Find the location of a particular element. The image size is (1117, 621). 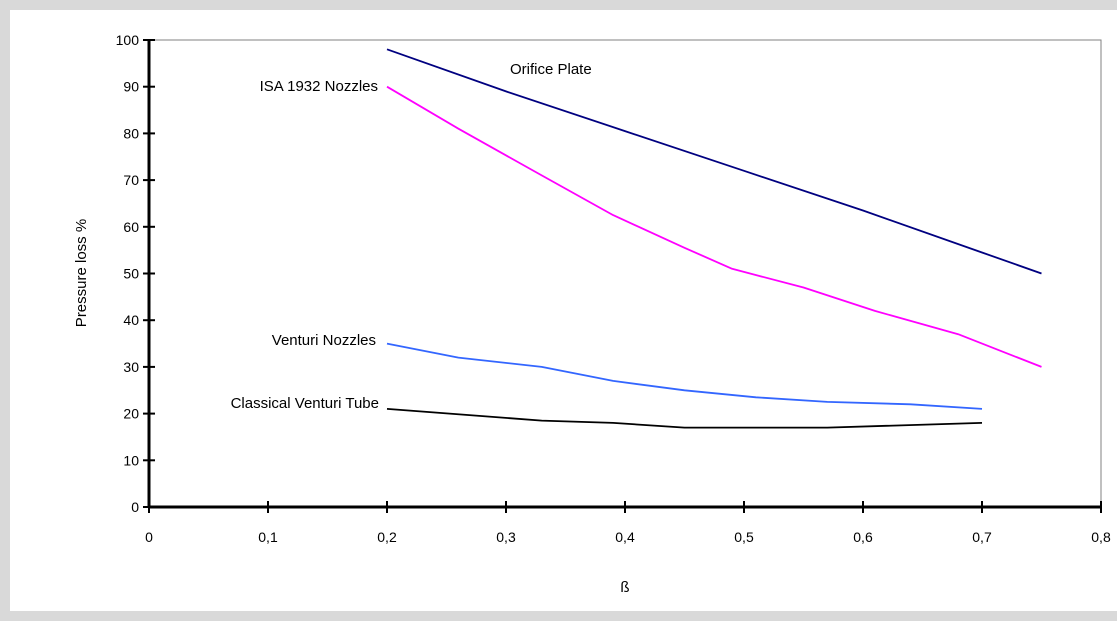

x-tick-label: 0,1 is located at coordinates (268, 537).